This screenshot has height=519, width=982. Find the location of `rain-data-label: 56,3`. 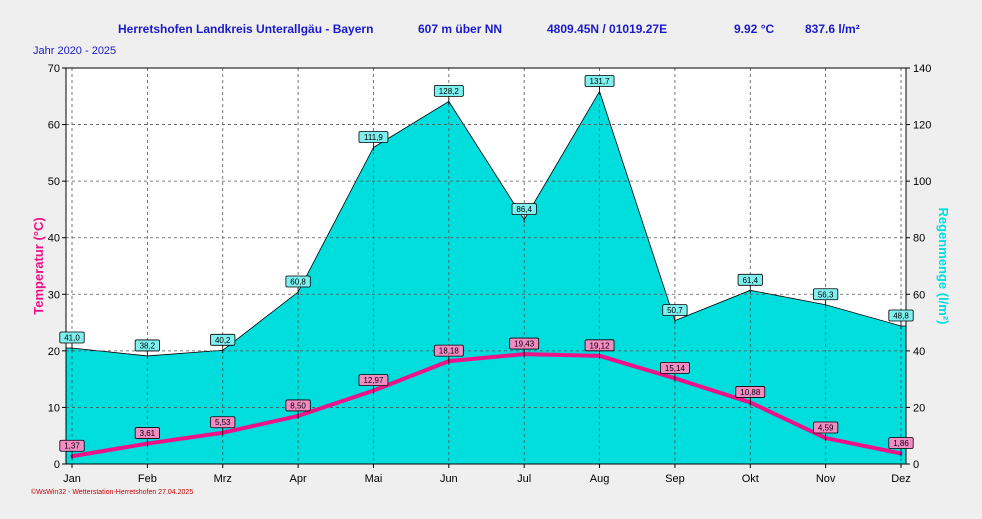

rain-data-label: 56,3 is located at coordinates (826, 294).